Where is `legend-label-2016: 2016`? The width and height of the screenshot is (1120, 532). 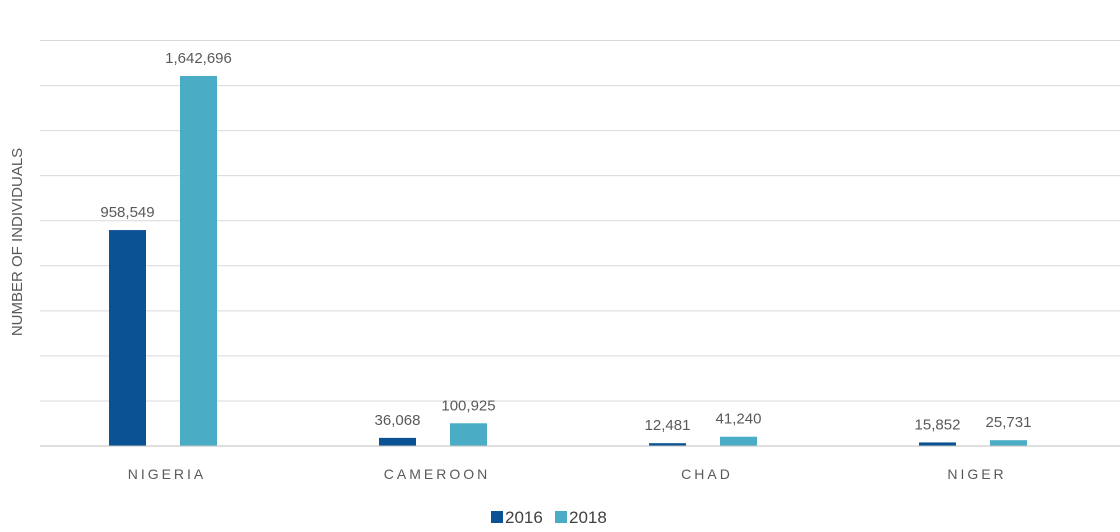
legend-label-2016: 2016 is located at coordinates (524, 517).